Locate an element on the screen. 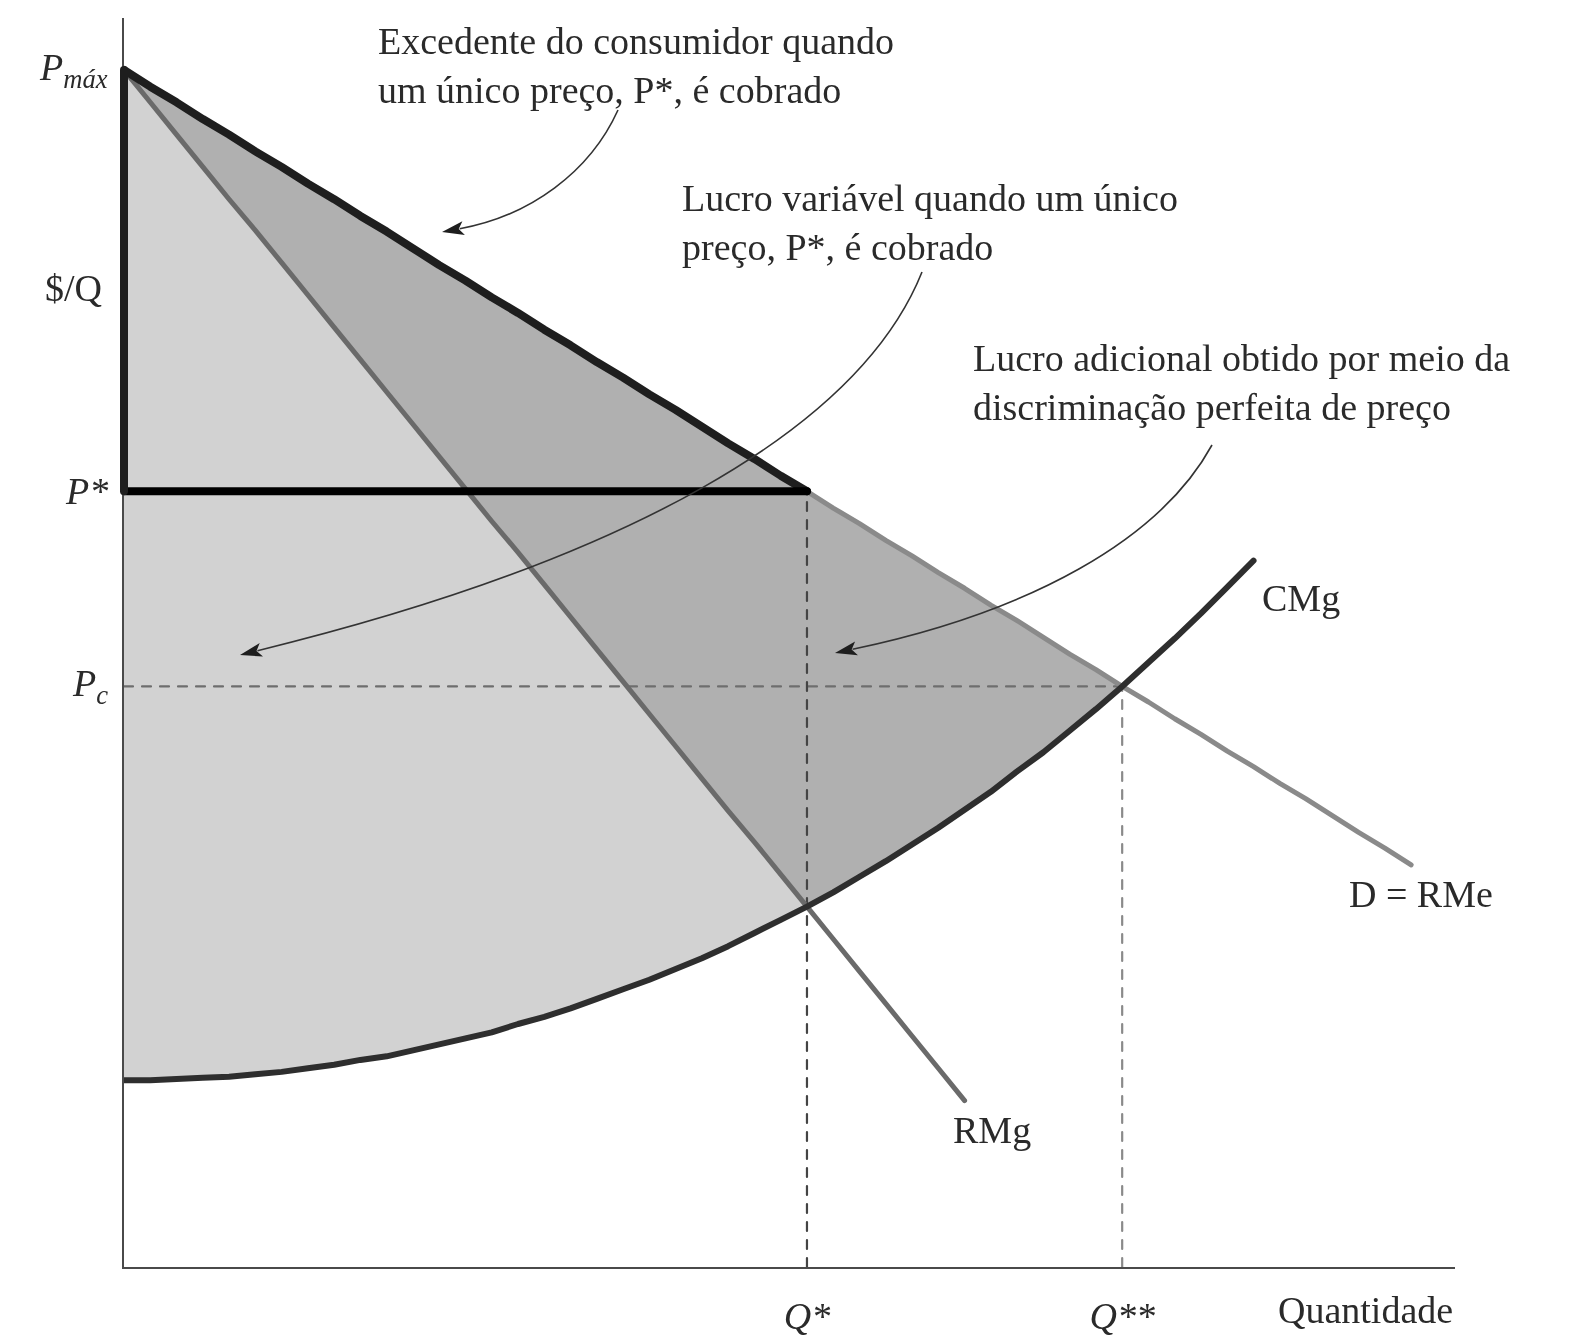 Image resolution: width=1571 pixels, height=1335 pixels. annotation: Lucro variável quando um único preço, P*, é cobrado is located at coordinates (930, 223).